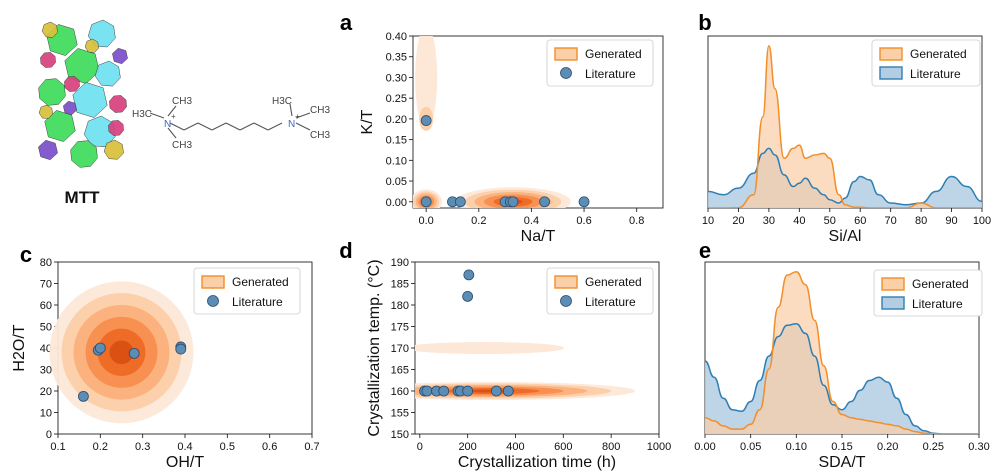  Describe the element at coordinates (46, 328) in the screenshot. I see `y-tick-label: 50` at that location.